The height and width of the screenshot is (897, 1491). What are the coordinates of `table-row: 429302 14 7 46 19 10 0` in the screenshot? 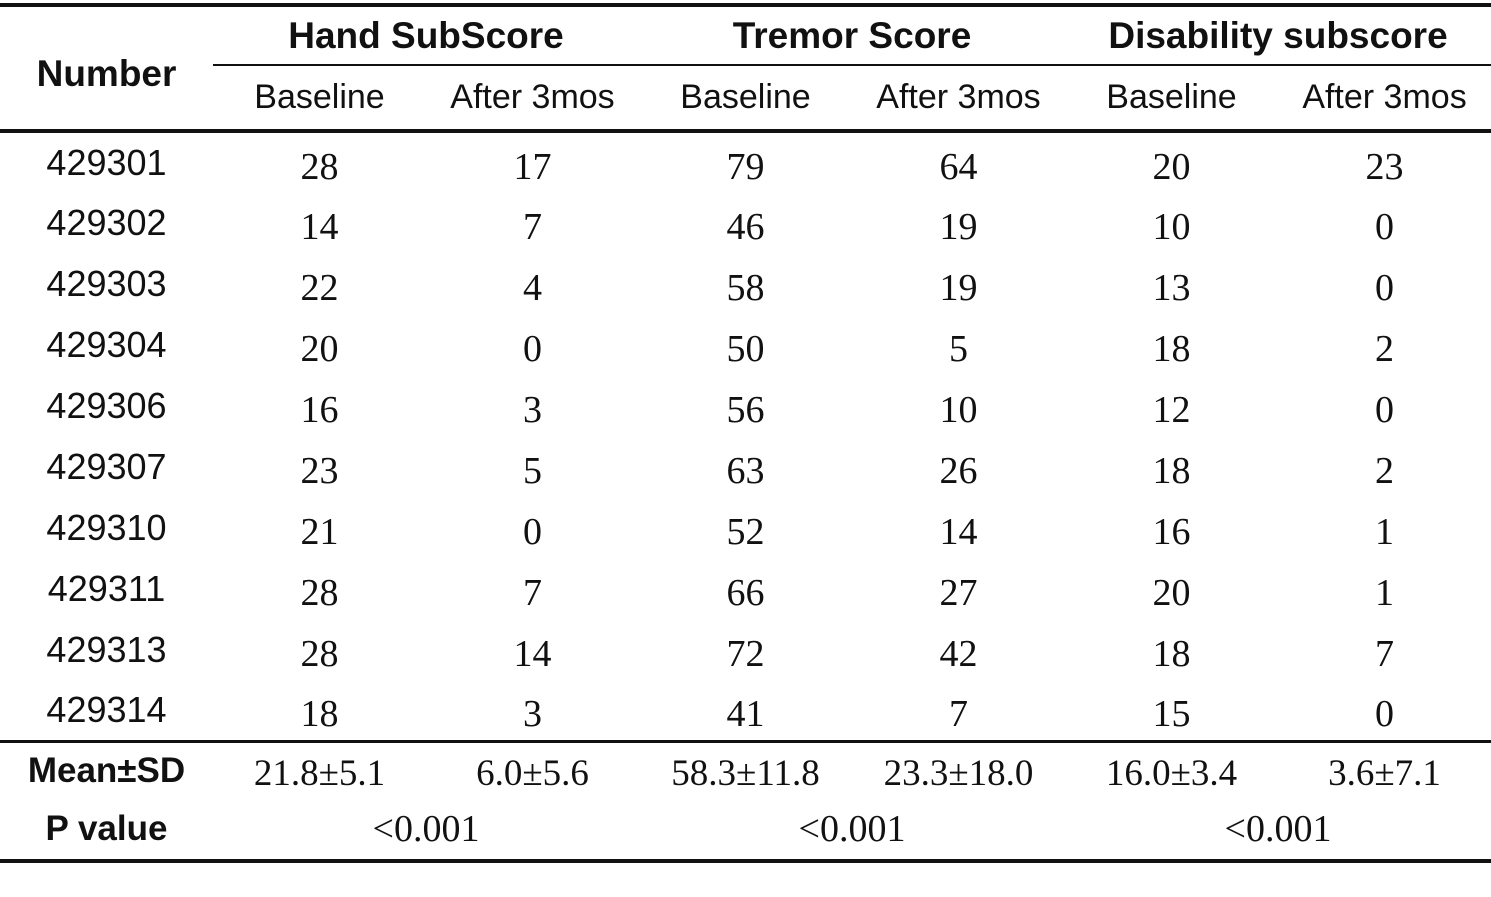 It's located at (745, 222).